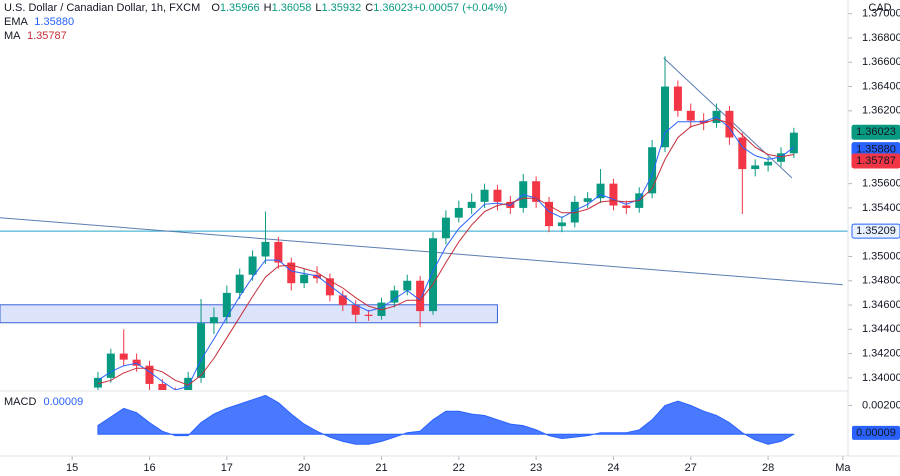 This screenshot has width=900, height=476. I want to click on x-tick-label: 28, so click(768, 468).